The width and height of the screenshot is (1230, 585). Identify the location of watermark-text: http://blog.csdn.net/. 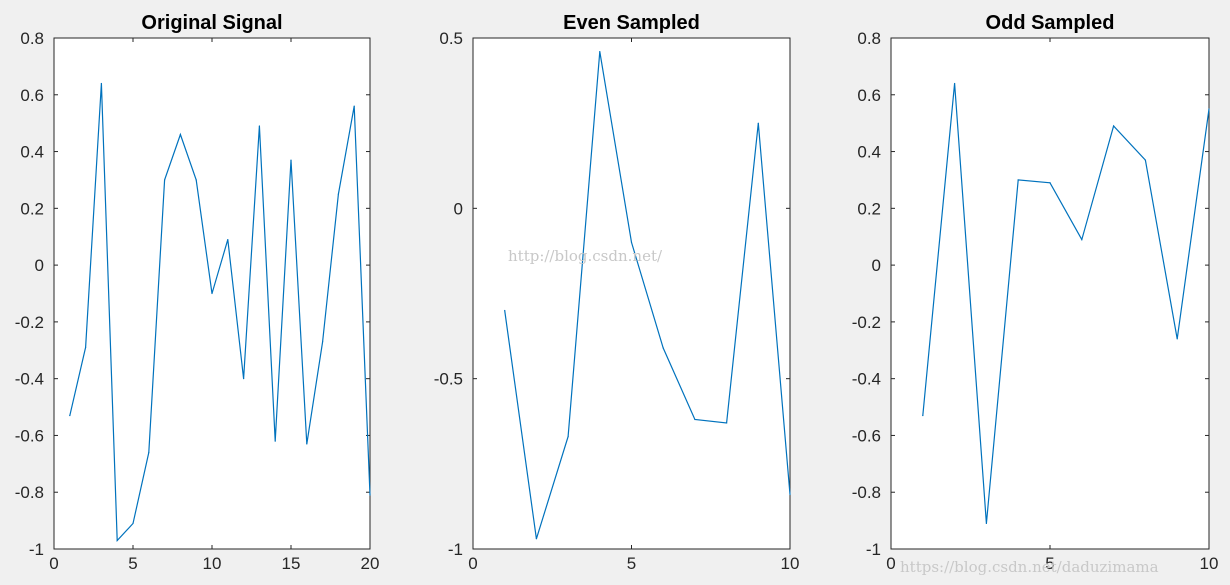
(585, 256).